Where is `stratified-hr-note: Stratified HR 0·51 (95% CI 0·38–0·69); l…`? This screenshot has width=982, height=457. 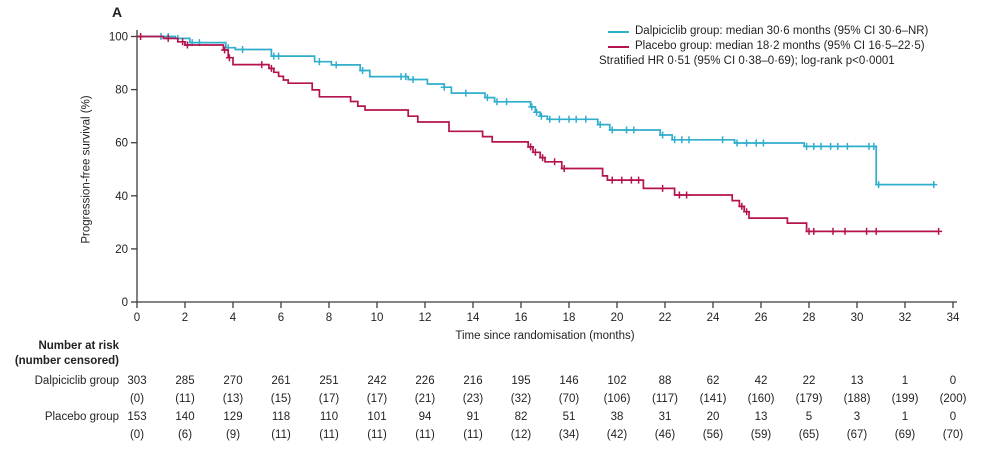
stratified-hr-note: Stratified HR 0·51 (95% CI 0·38–0·69); l… is located at coordinates (747, 61).